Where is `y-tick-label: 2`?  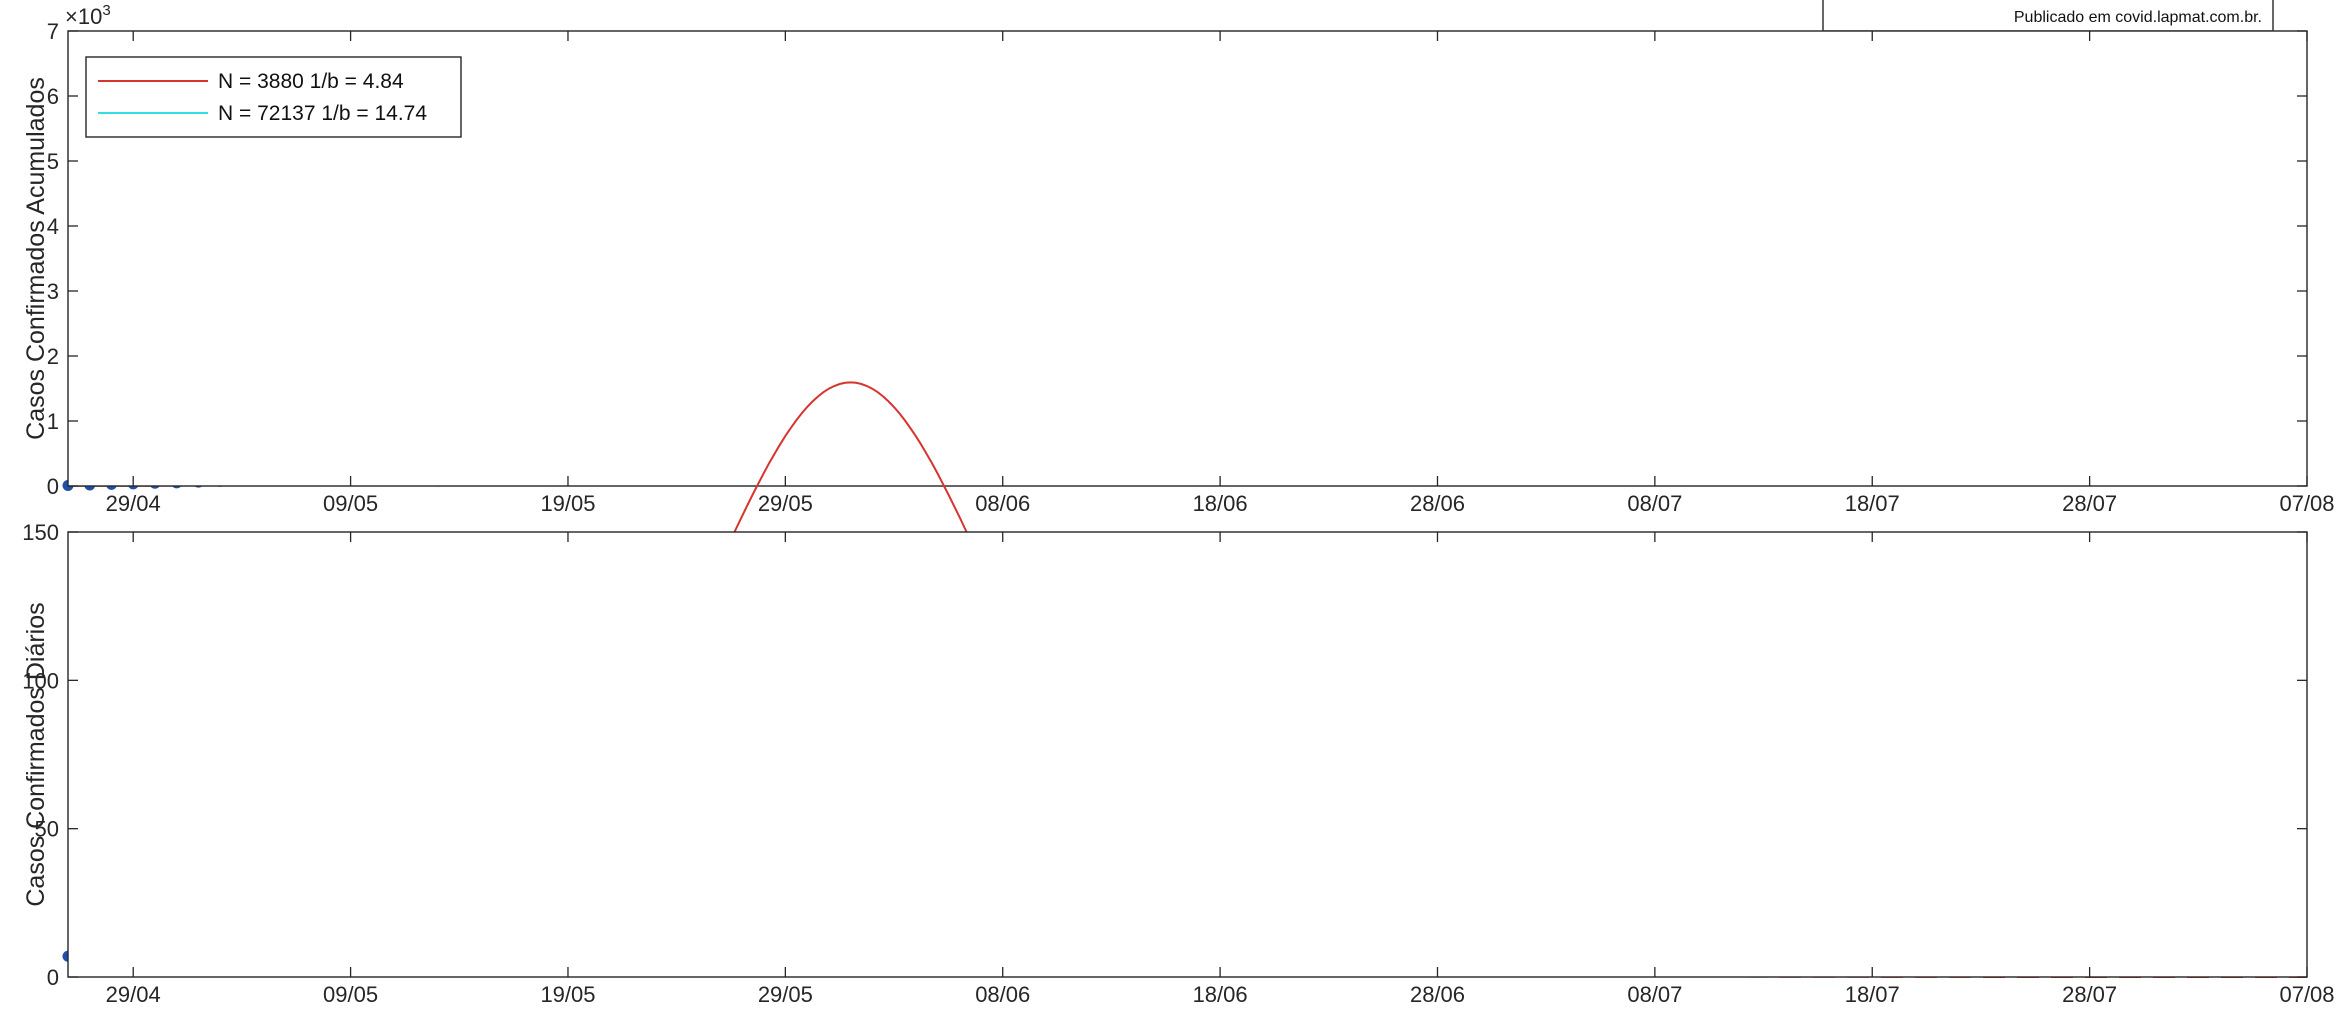 y-tick-label: 2 is located at coordinates (53, 356).